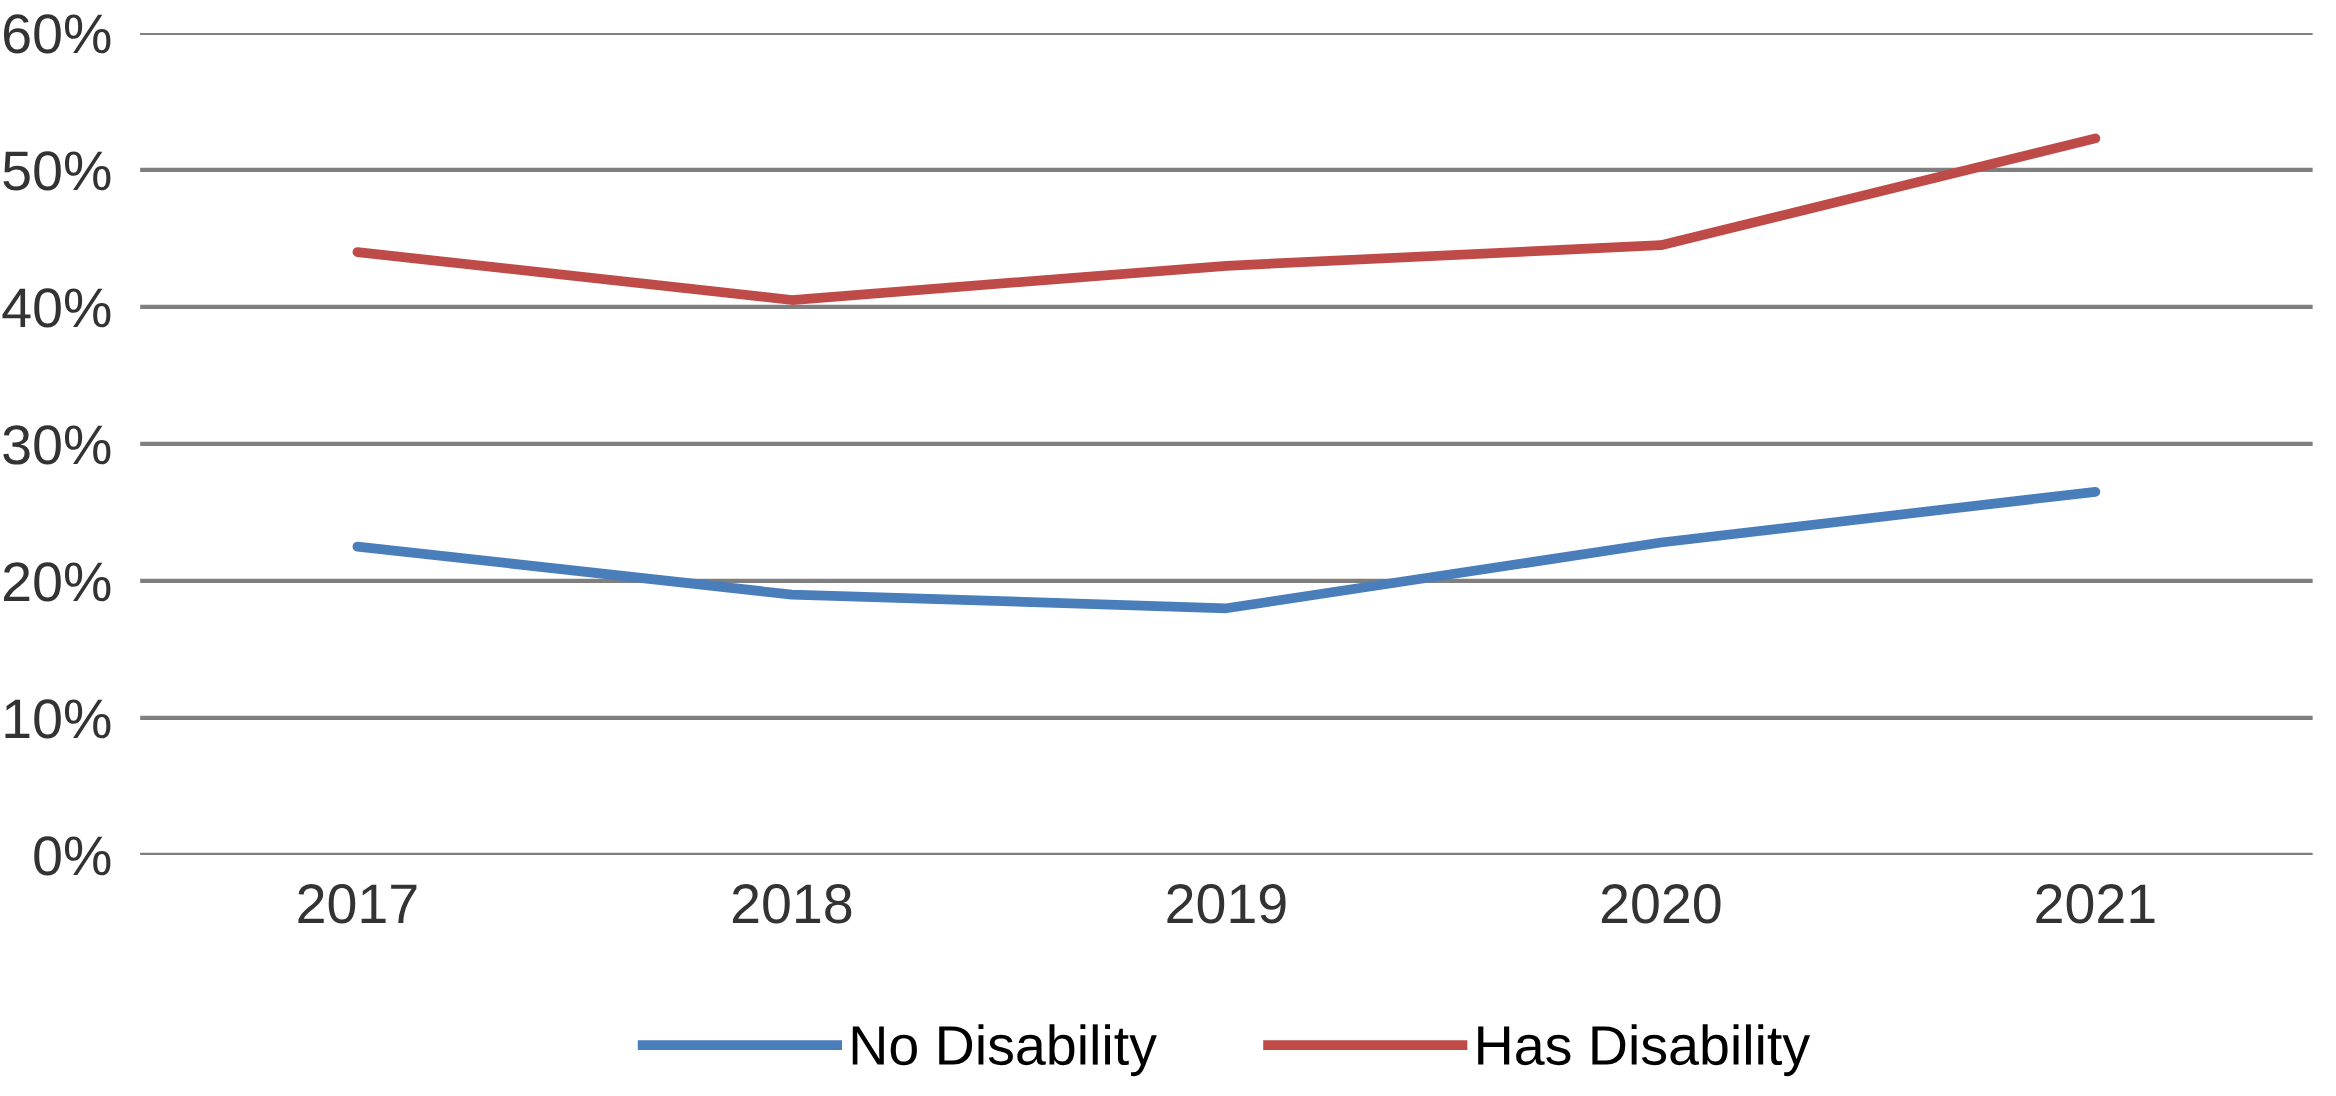 The width and height of the screenshot is (2336, 1096). What do you see at coordinates (57, 171) in the screenshot?
I see `y-tick-label: 50%` at bounding box center [57, 171].